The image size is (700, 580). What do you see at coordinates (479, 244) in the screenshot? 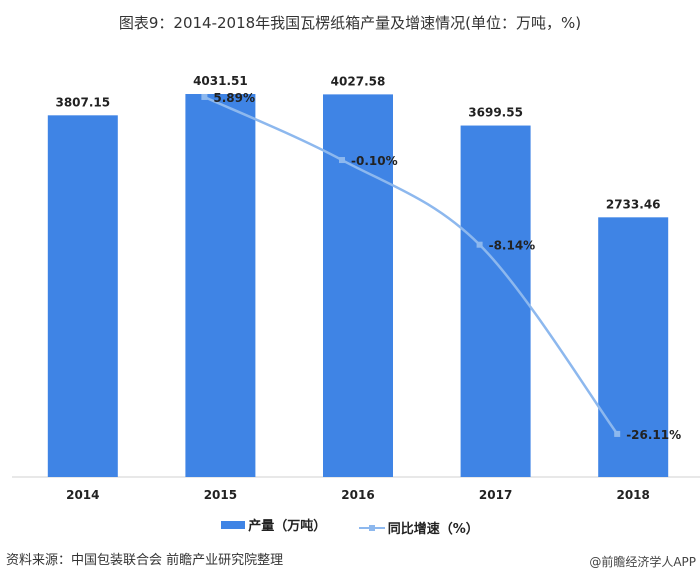
I see `growth-point-2017` at bounding box center [479, 244].